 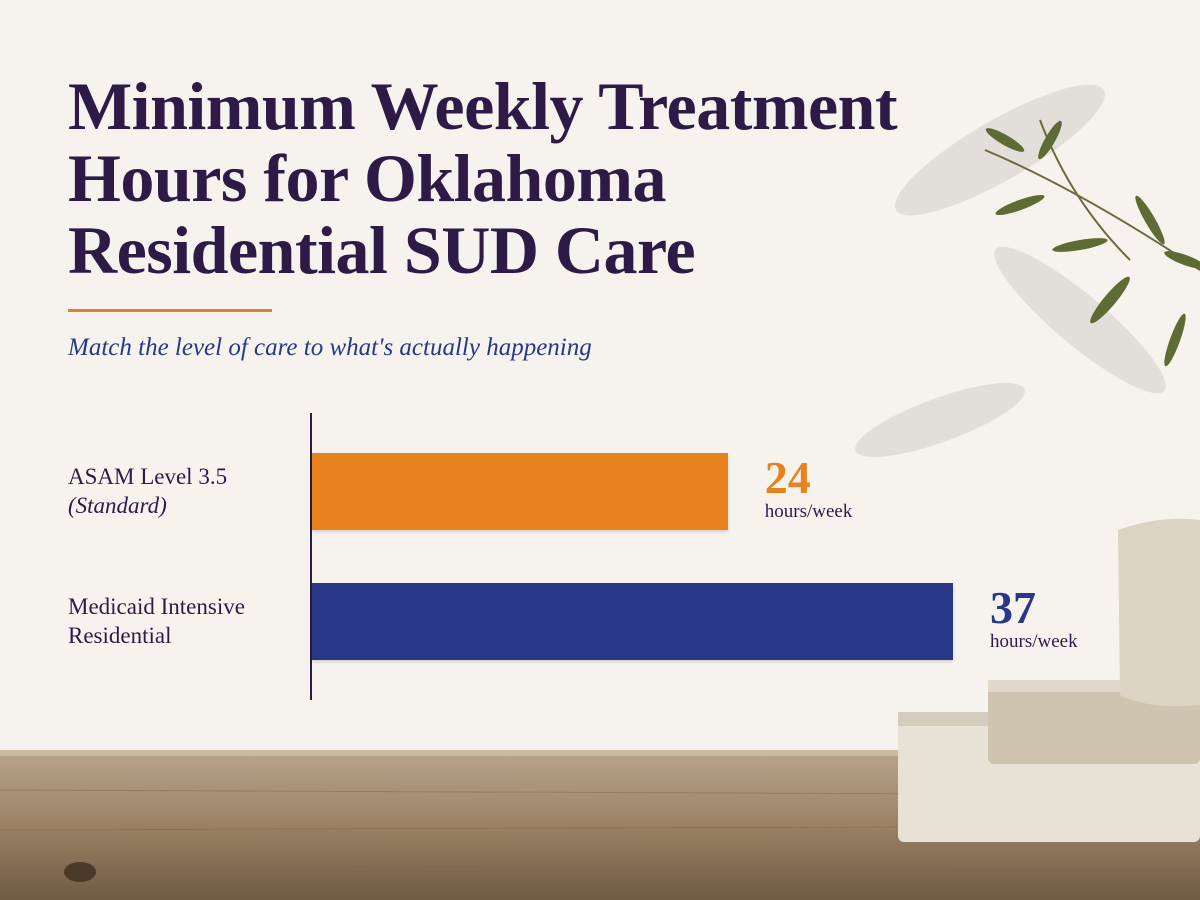 What do you see at coordinates (156, 620) in the screenshot?
I see `category-name: Medicaid Intensive Residential` at bounding box center [156, 620].